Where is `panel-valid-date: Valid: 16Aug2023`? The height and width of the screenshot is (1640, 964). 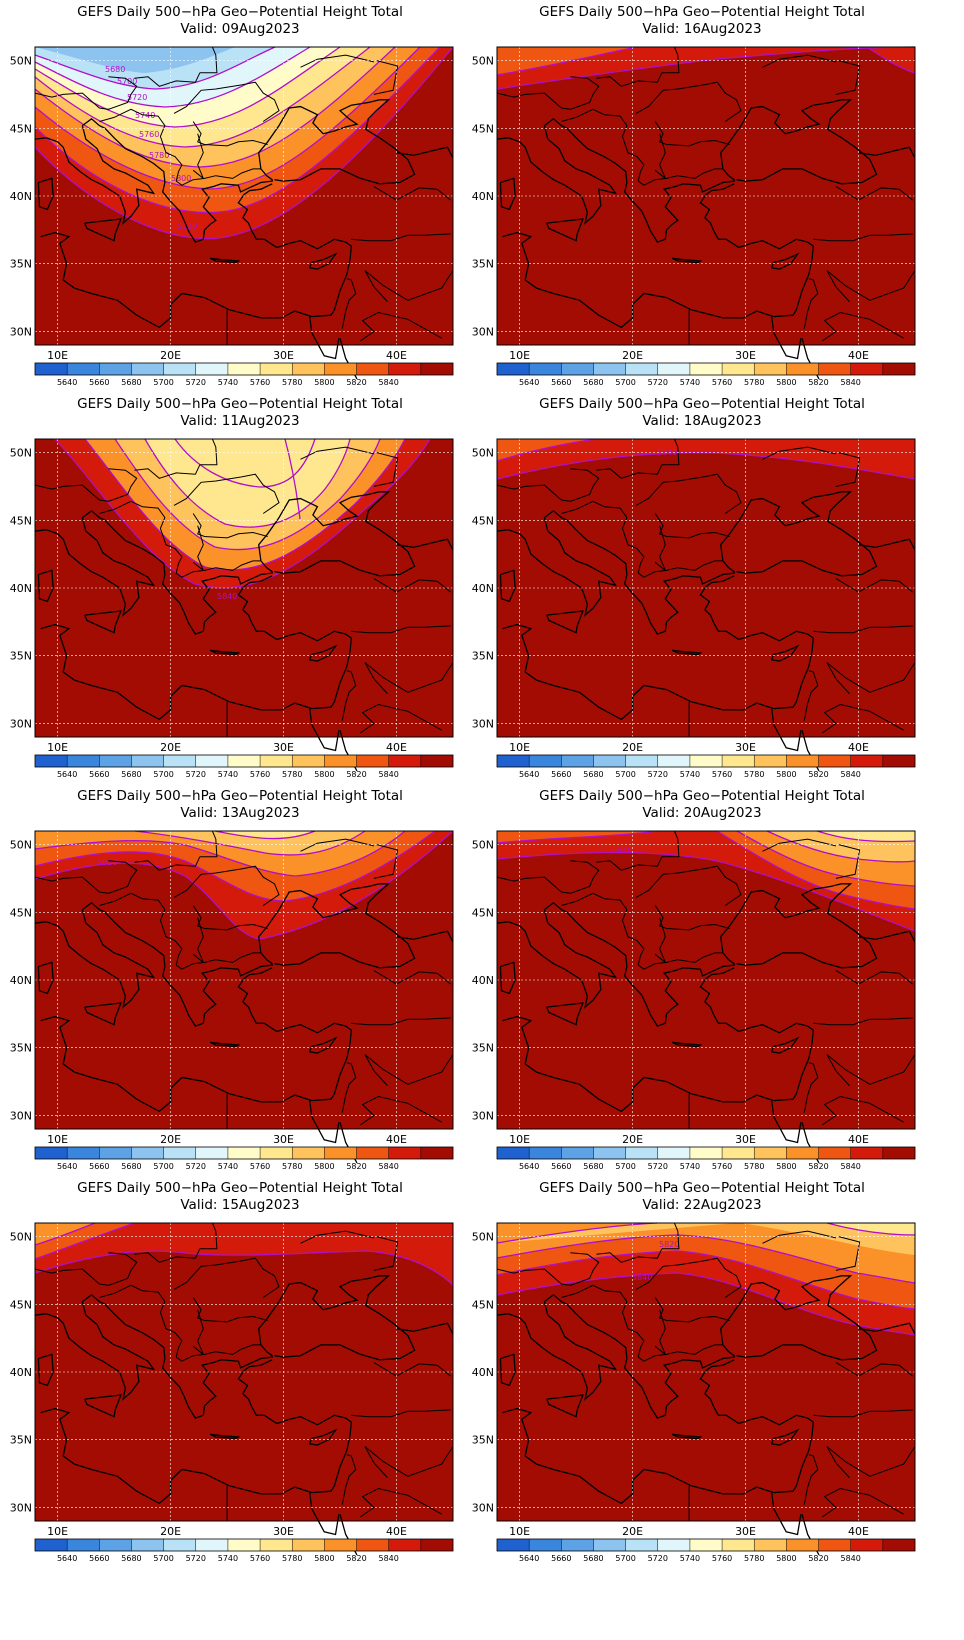
panel-valid-date: Valid: 16Aug2023 is located at coordinates (702, 29).